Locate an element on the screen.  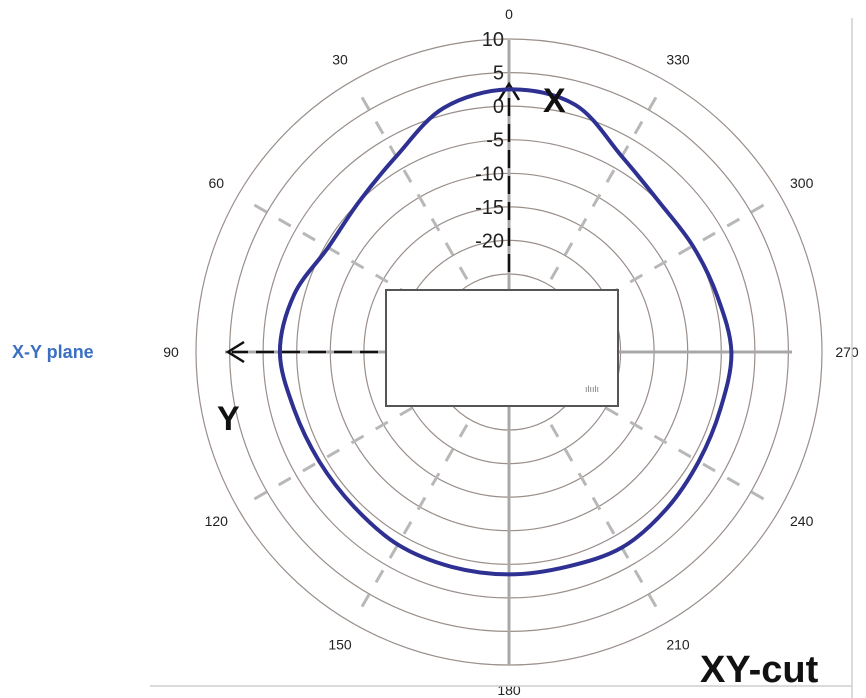
angle-tick-label: 120 is located at coordinates (217, 521).